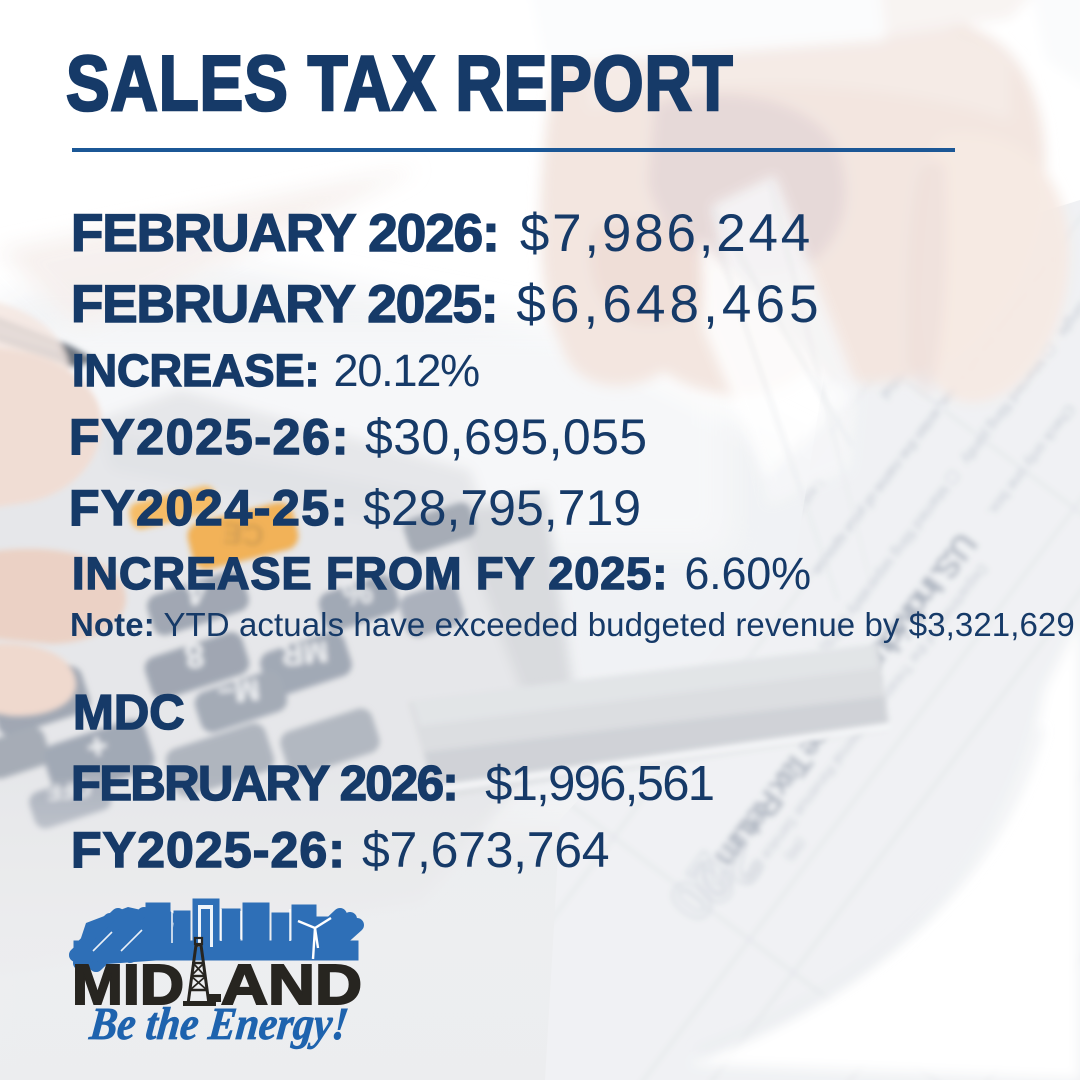  What do you see at coordinates (238, 690) in the screenshot?
I see `svg-text: M–` at bounding box center [238, 690].